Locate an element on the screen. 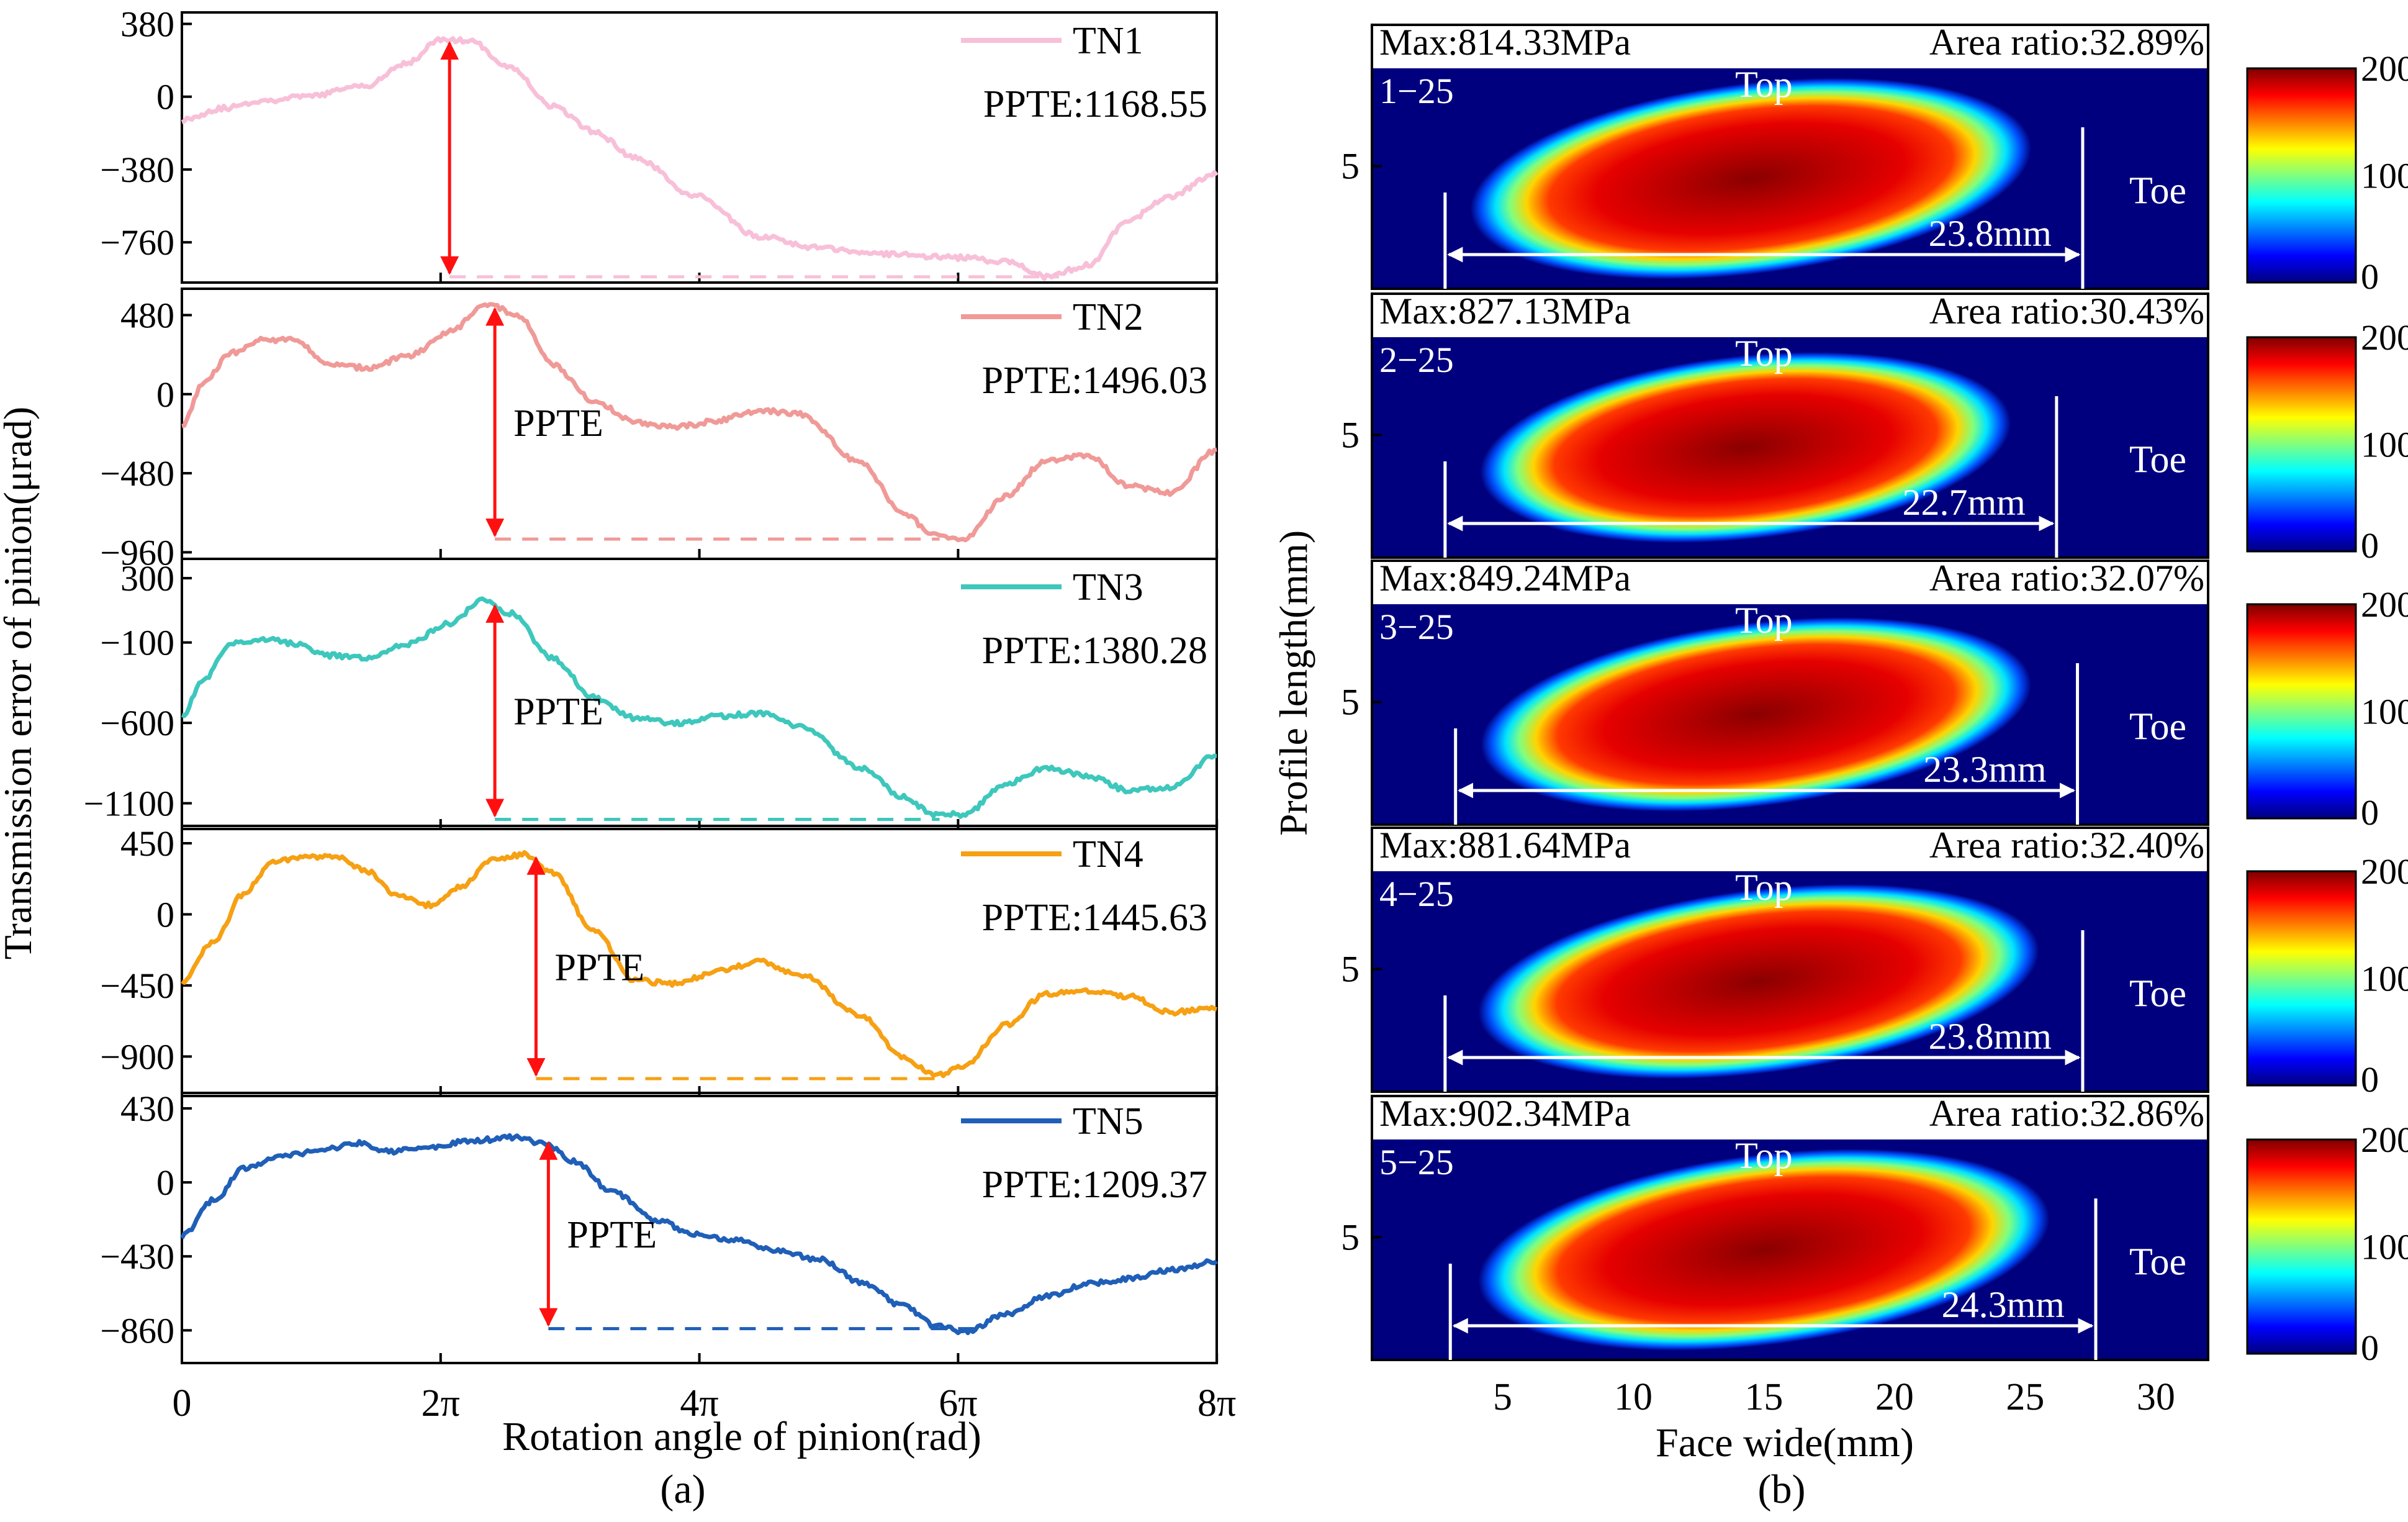 Image resolution: width=2408 pixels, height=1522 pixels. left-y-axis-label: Transmission error of pinion(μrad) is located at coordinates (20, 683).